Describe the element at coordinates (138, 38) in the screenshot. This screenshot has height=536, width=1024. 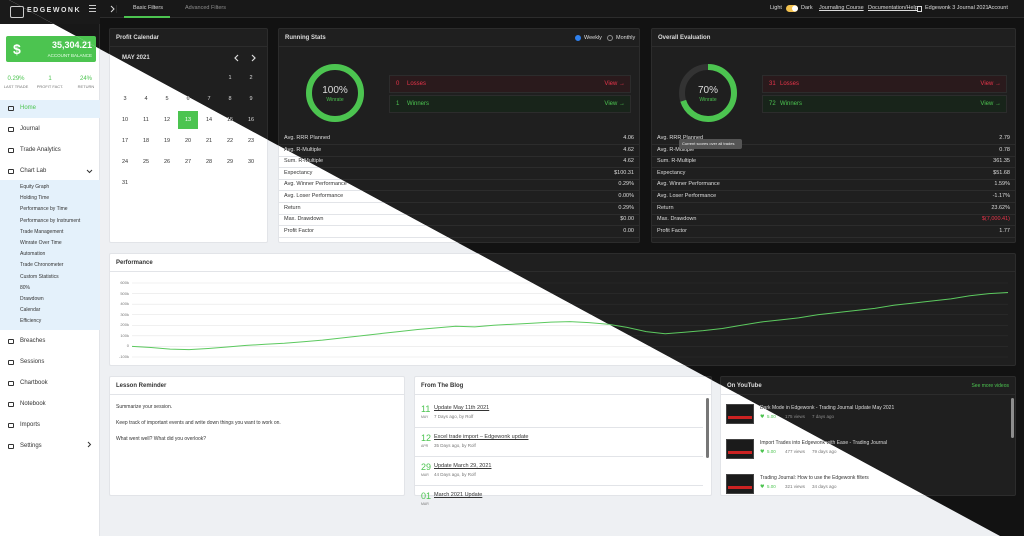
I see `panel-title: Profit Calendar` at that location.